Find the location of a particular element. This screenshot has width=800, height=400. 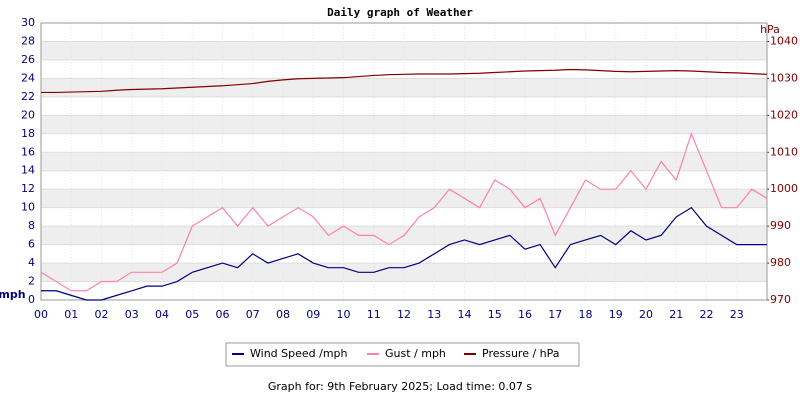

y-axis-label: mph is located at coordinates (13, 294).